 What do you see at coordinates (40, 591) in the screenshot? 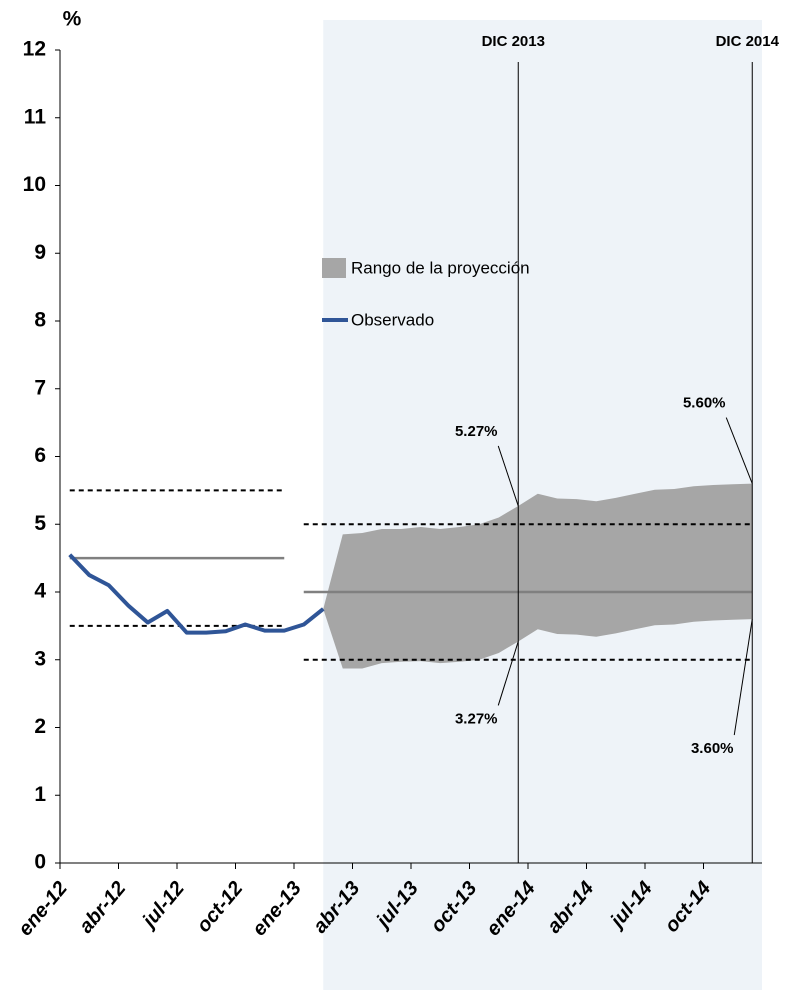
I see `y-tick-label: 4` at bounding box center [40, 591].